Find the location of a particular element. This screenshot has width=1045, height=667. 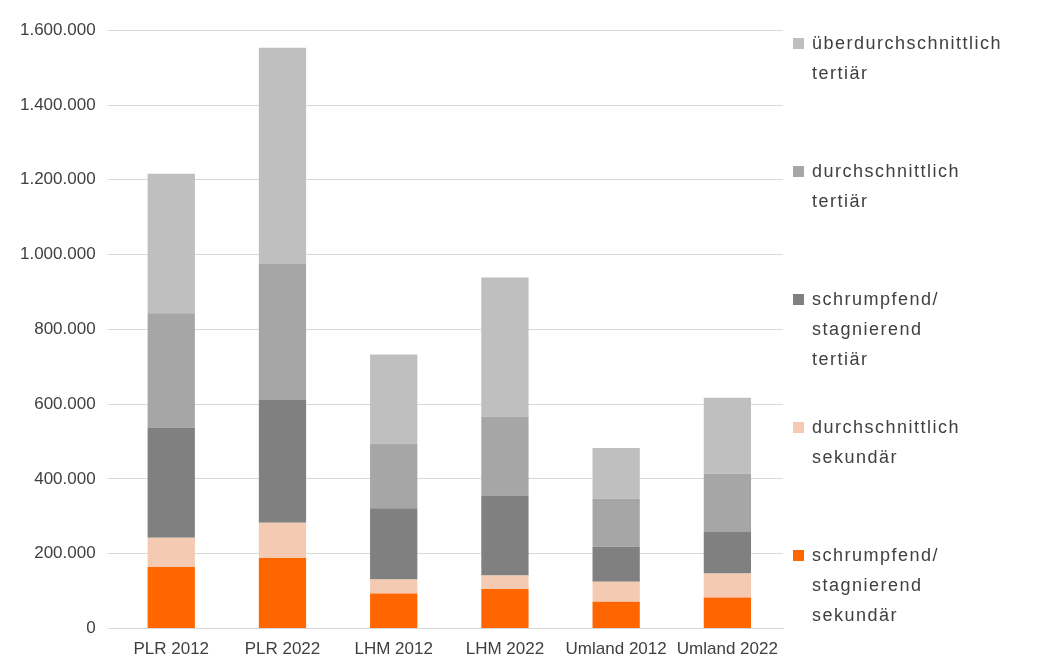

x-tick-label: Umland 2012 is located at coordinates (616, 649).